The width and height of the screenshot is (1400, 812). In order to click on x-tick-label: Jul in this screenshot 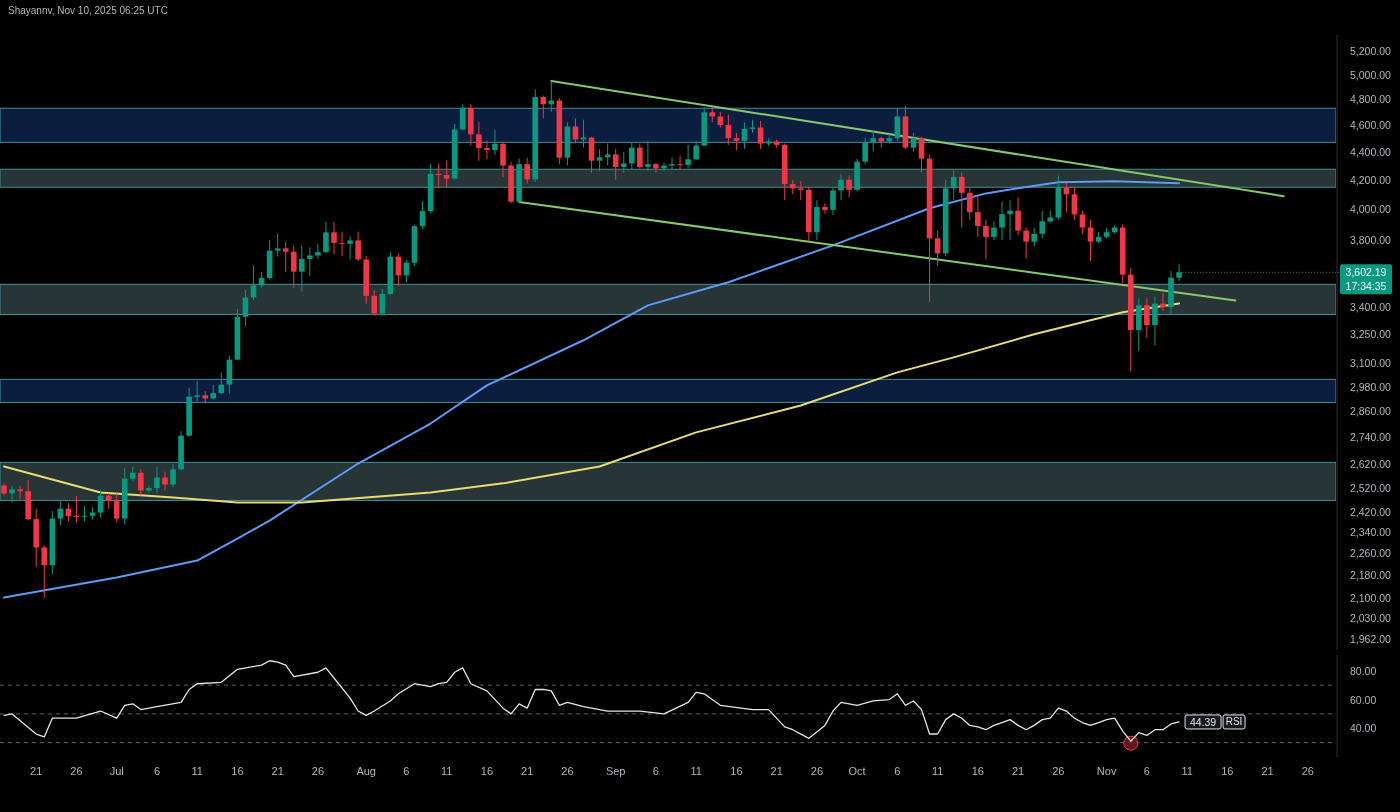, I will do `click(116, 771)`.